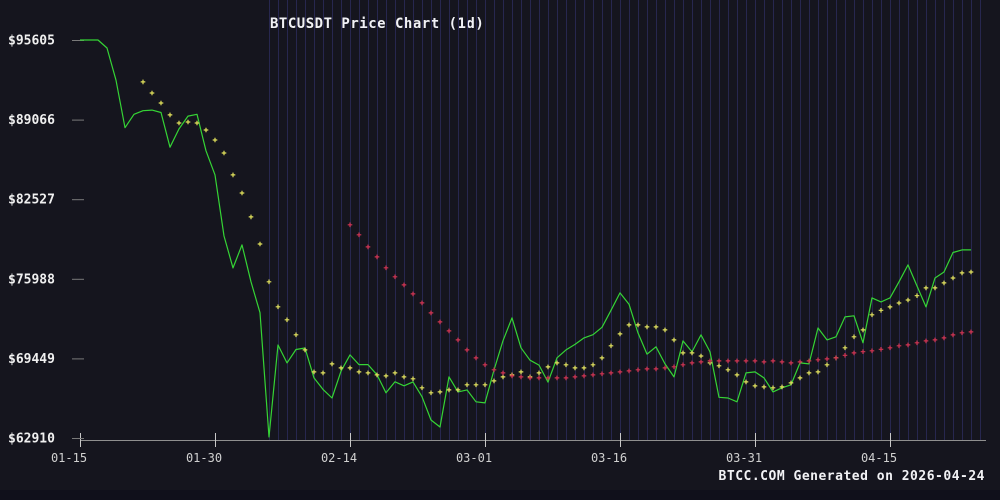 Image resolution: width=1000 pixels, height=500 pixels. What do you see at coordinates (851, 476) in the screenshot?
I see `watermark: BTCC.COM Generated on 2026-04-24` at bounding box center [851, 476].